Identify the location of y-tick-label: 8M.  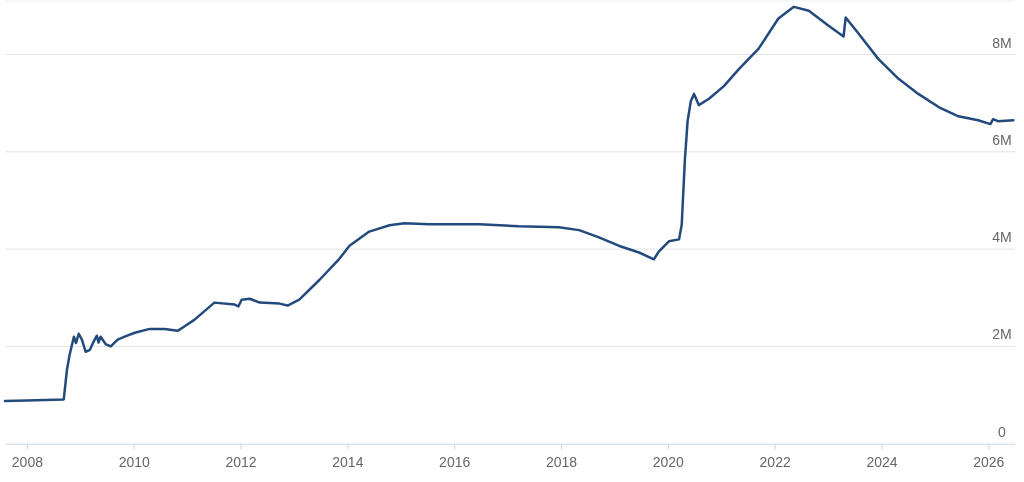
(1002, 42).